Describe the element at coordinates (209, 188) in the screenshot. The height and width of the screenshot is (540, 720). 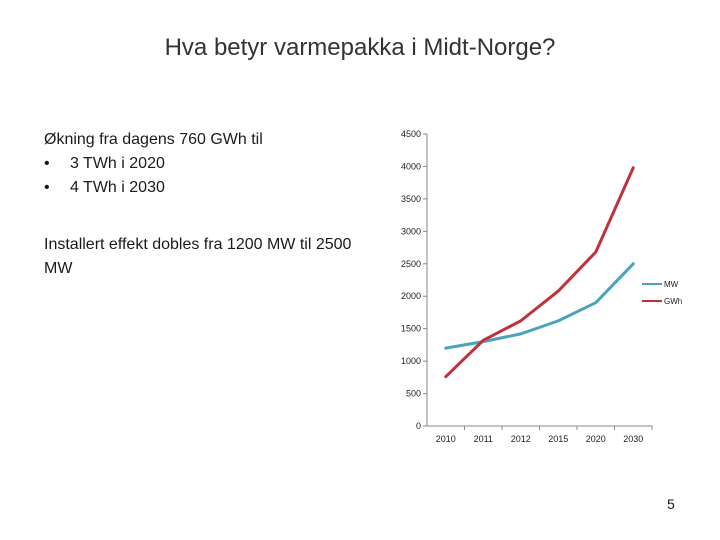
I see `bullet-item: • 4 TWh i 2030` at that location.